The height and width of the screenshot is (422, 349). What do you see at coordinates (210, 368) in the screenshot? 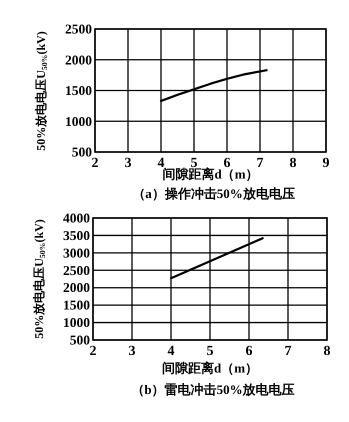
I see `x-axis-title: 间隙距离d（m）` at bounding box center [210, 368].